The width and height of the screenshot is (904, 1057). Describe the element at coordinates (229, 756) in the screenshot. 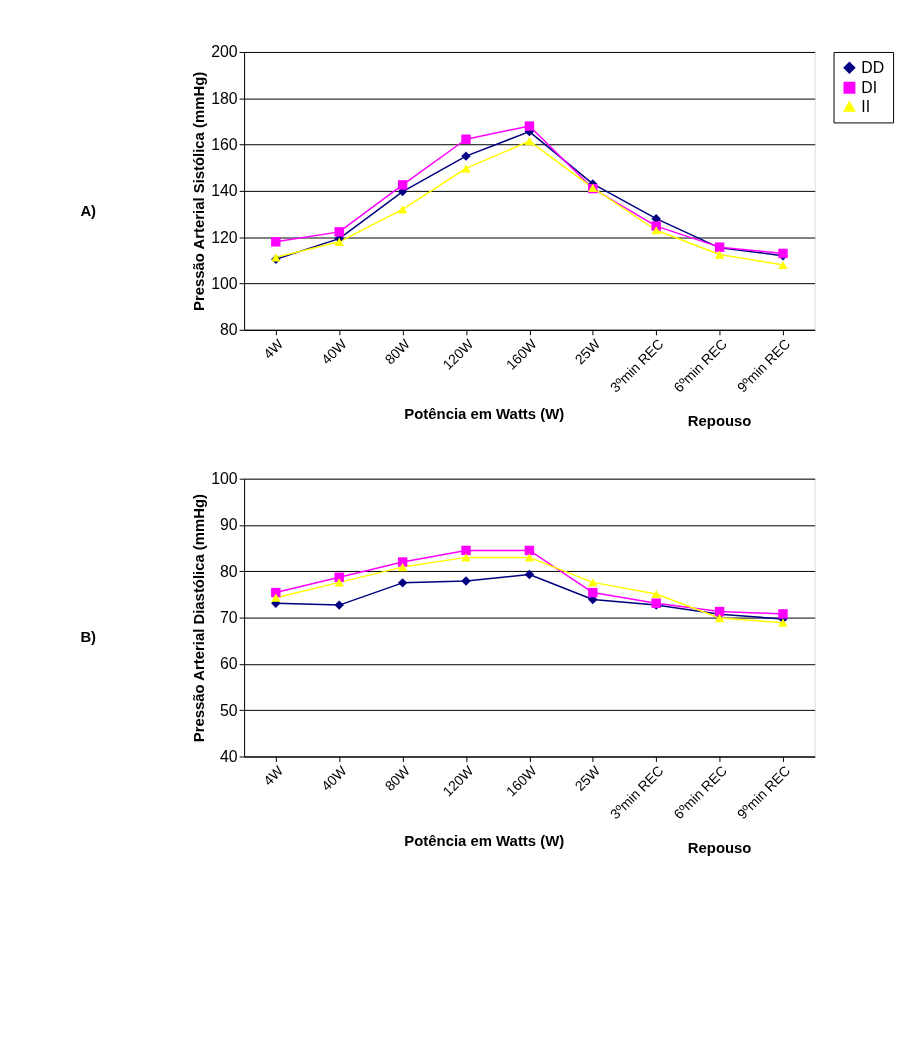

I see `y-tick-label: 40` at that location.